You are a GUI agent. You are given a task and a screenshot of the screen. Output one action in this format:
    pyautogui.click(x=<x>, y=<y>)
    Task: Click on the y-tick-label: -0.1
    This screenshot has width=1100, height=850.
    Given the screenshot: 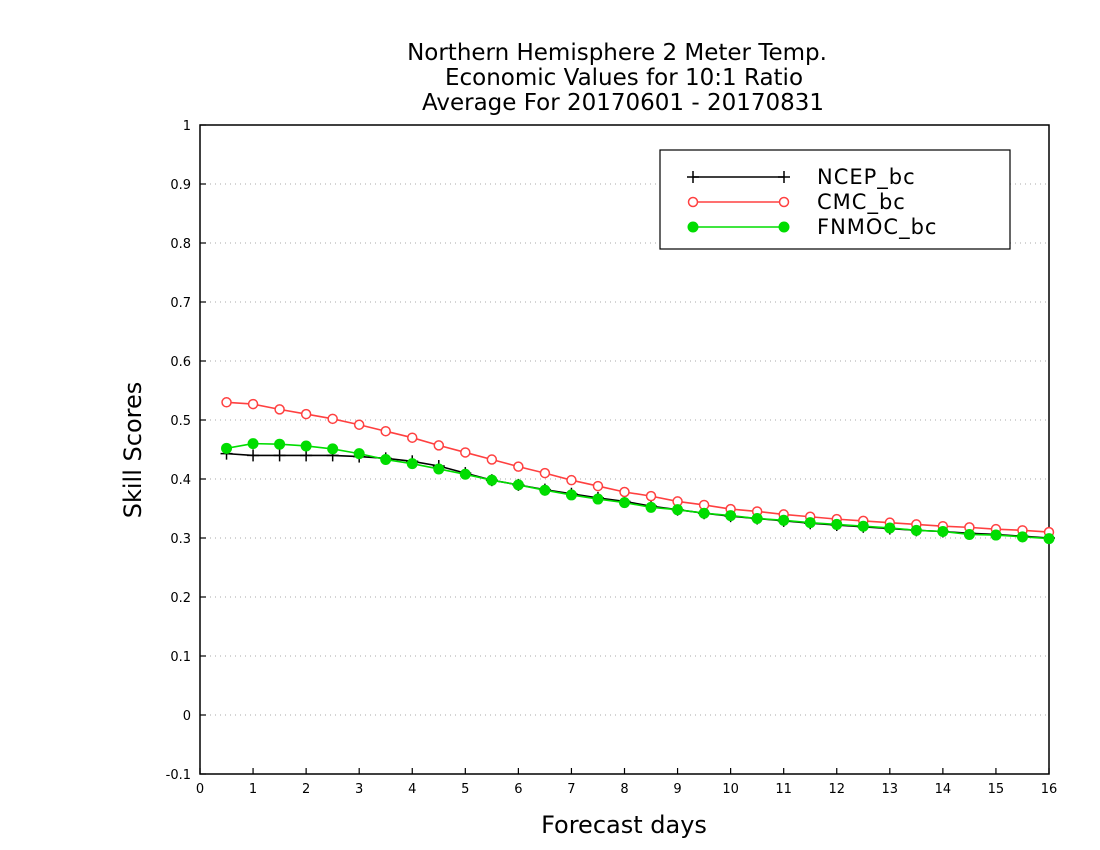 What is the action you would take?
    pyautogui.click(x=178, y=775)
    